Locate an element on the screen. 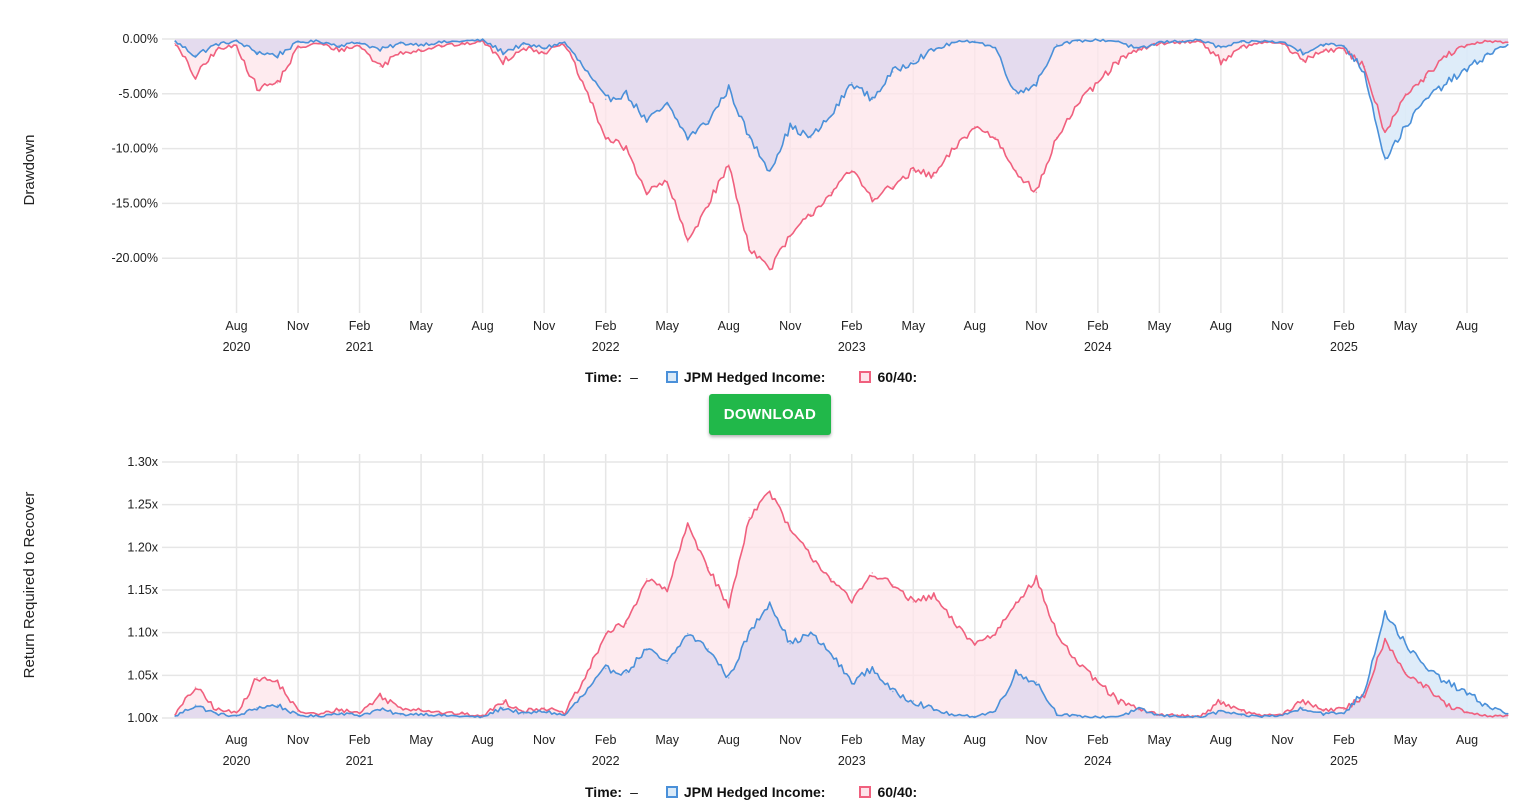  x-year-label: 2022 is located at coordinates (606, 761).